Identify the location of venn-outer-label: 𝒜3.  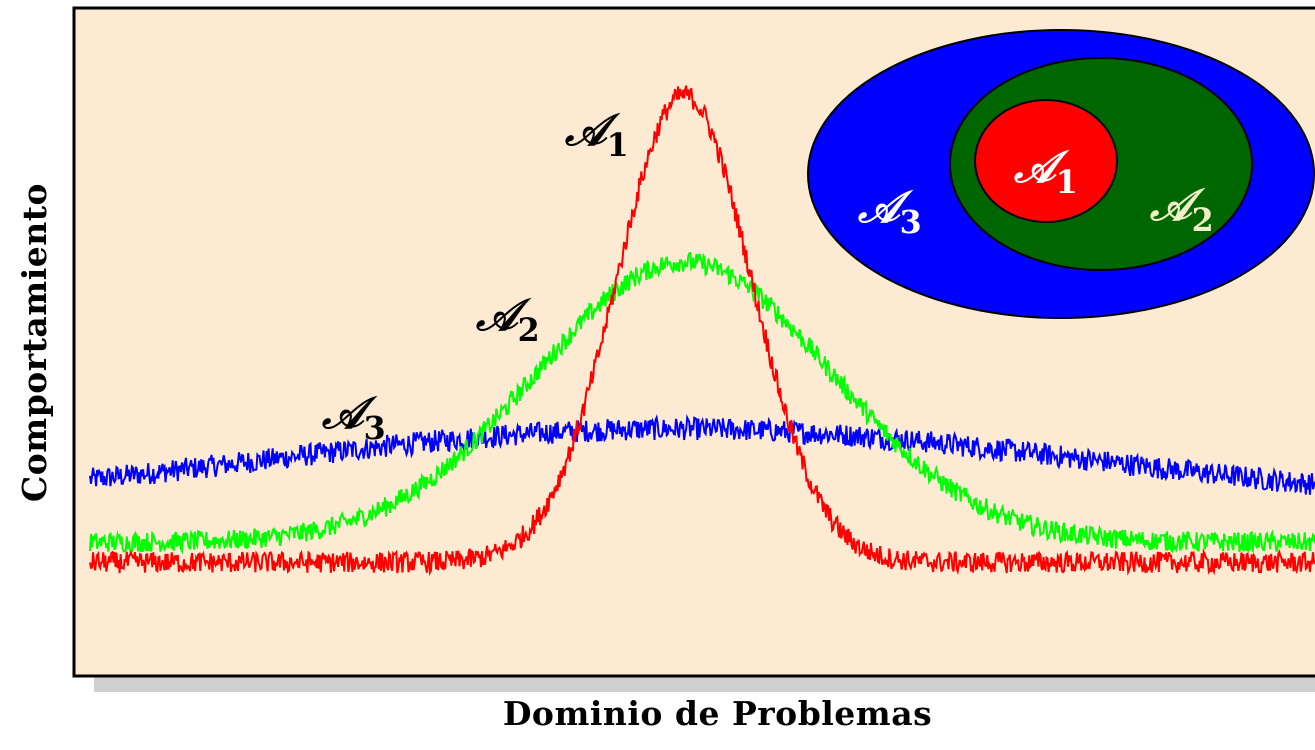
(889, 211).